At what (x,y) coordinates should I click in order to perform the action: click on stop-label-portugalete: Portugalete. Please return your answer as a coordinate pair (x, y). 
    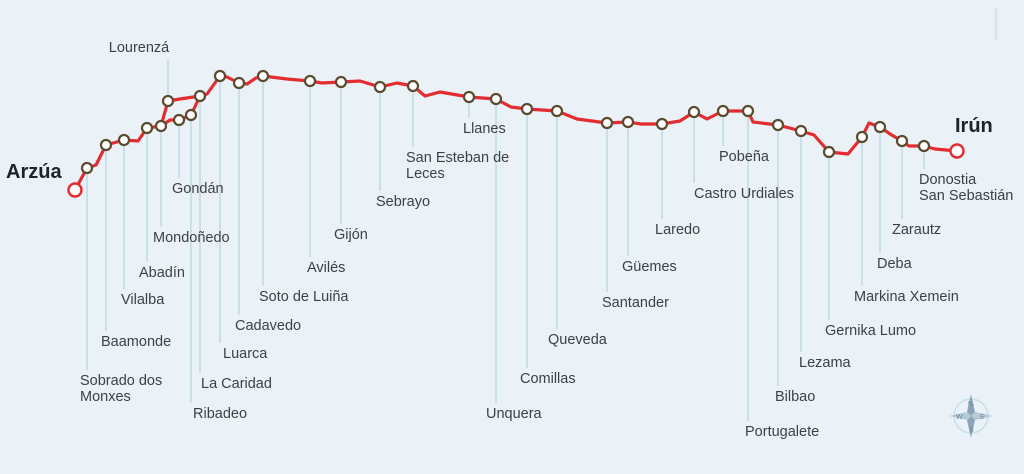
    Looking at the image, I should click on (782, 432).